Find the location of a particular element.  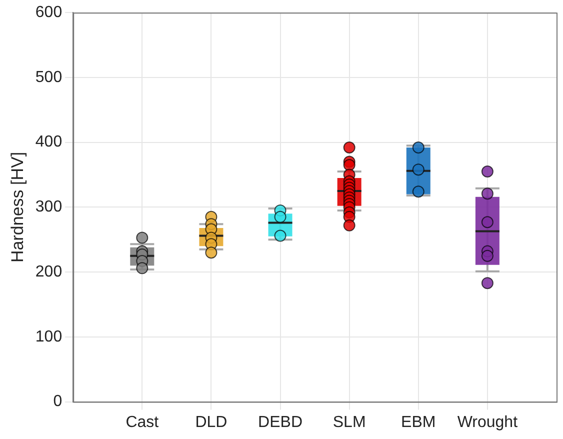

y-tick-label: 0 is located at coordinates (57, 401).